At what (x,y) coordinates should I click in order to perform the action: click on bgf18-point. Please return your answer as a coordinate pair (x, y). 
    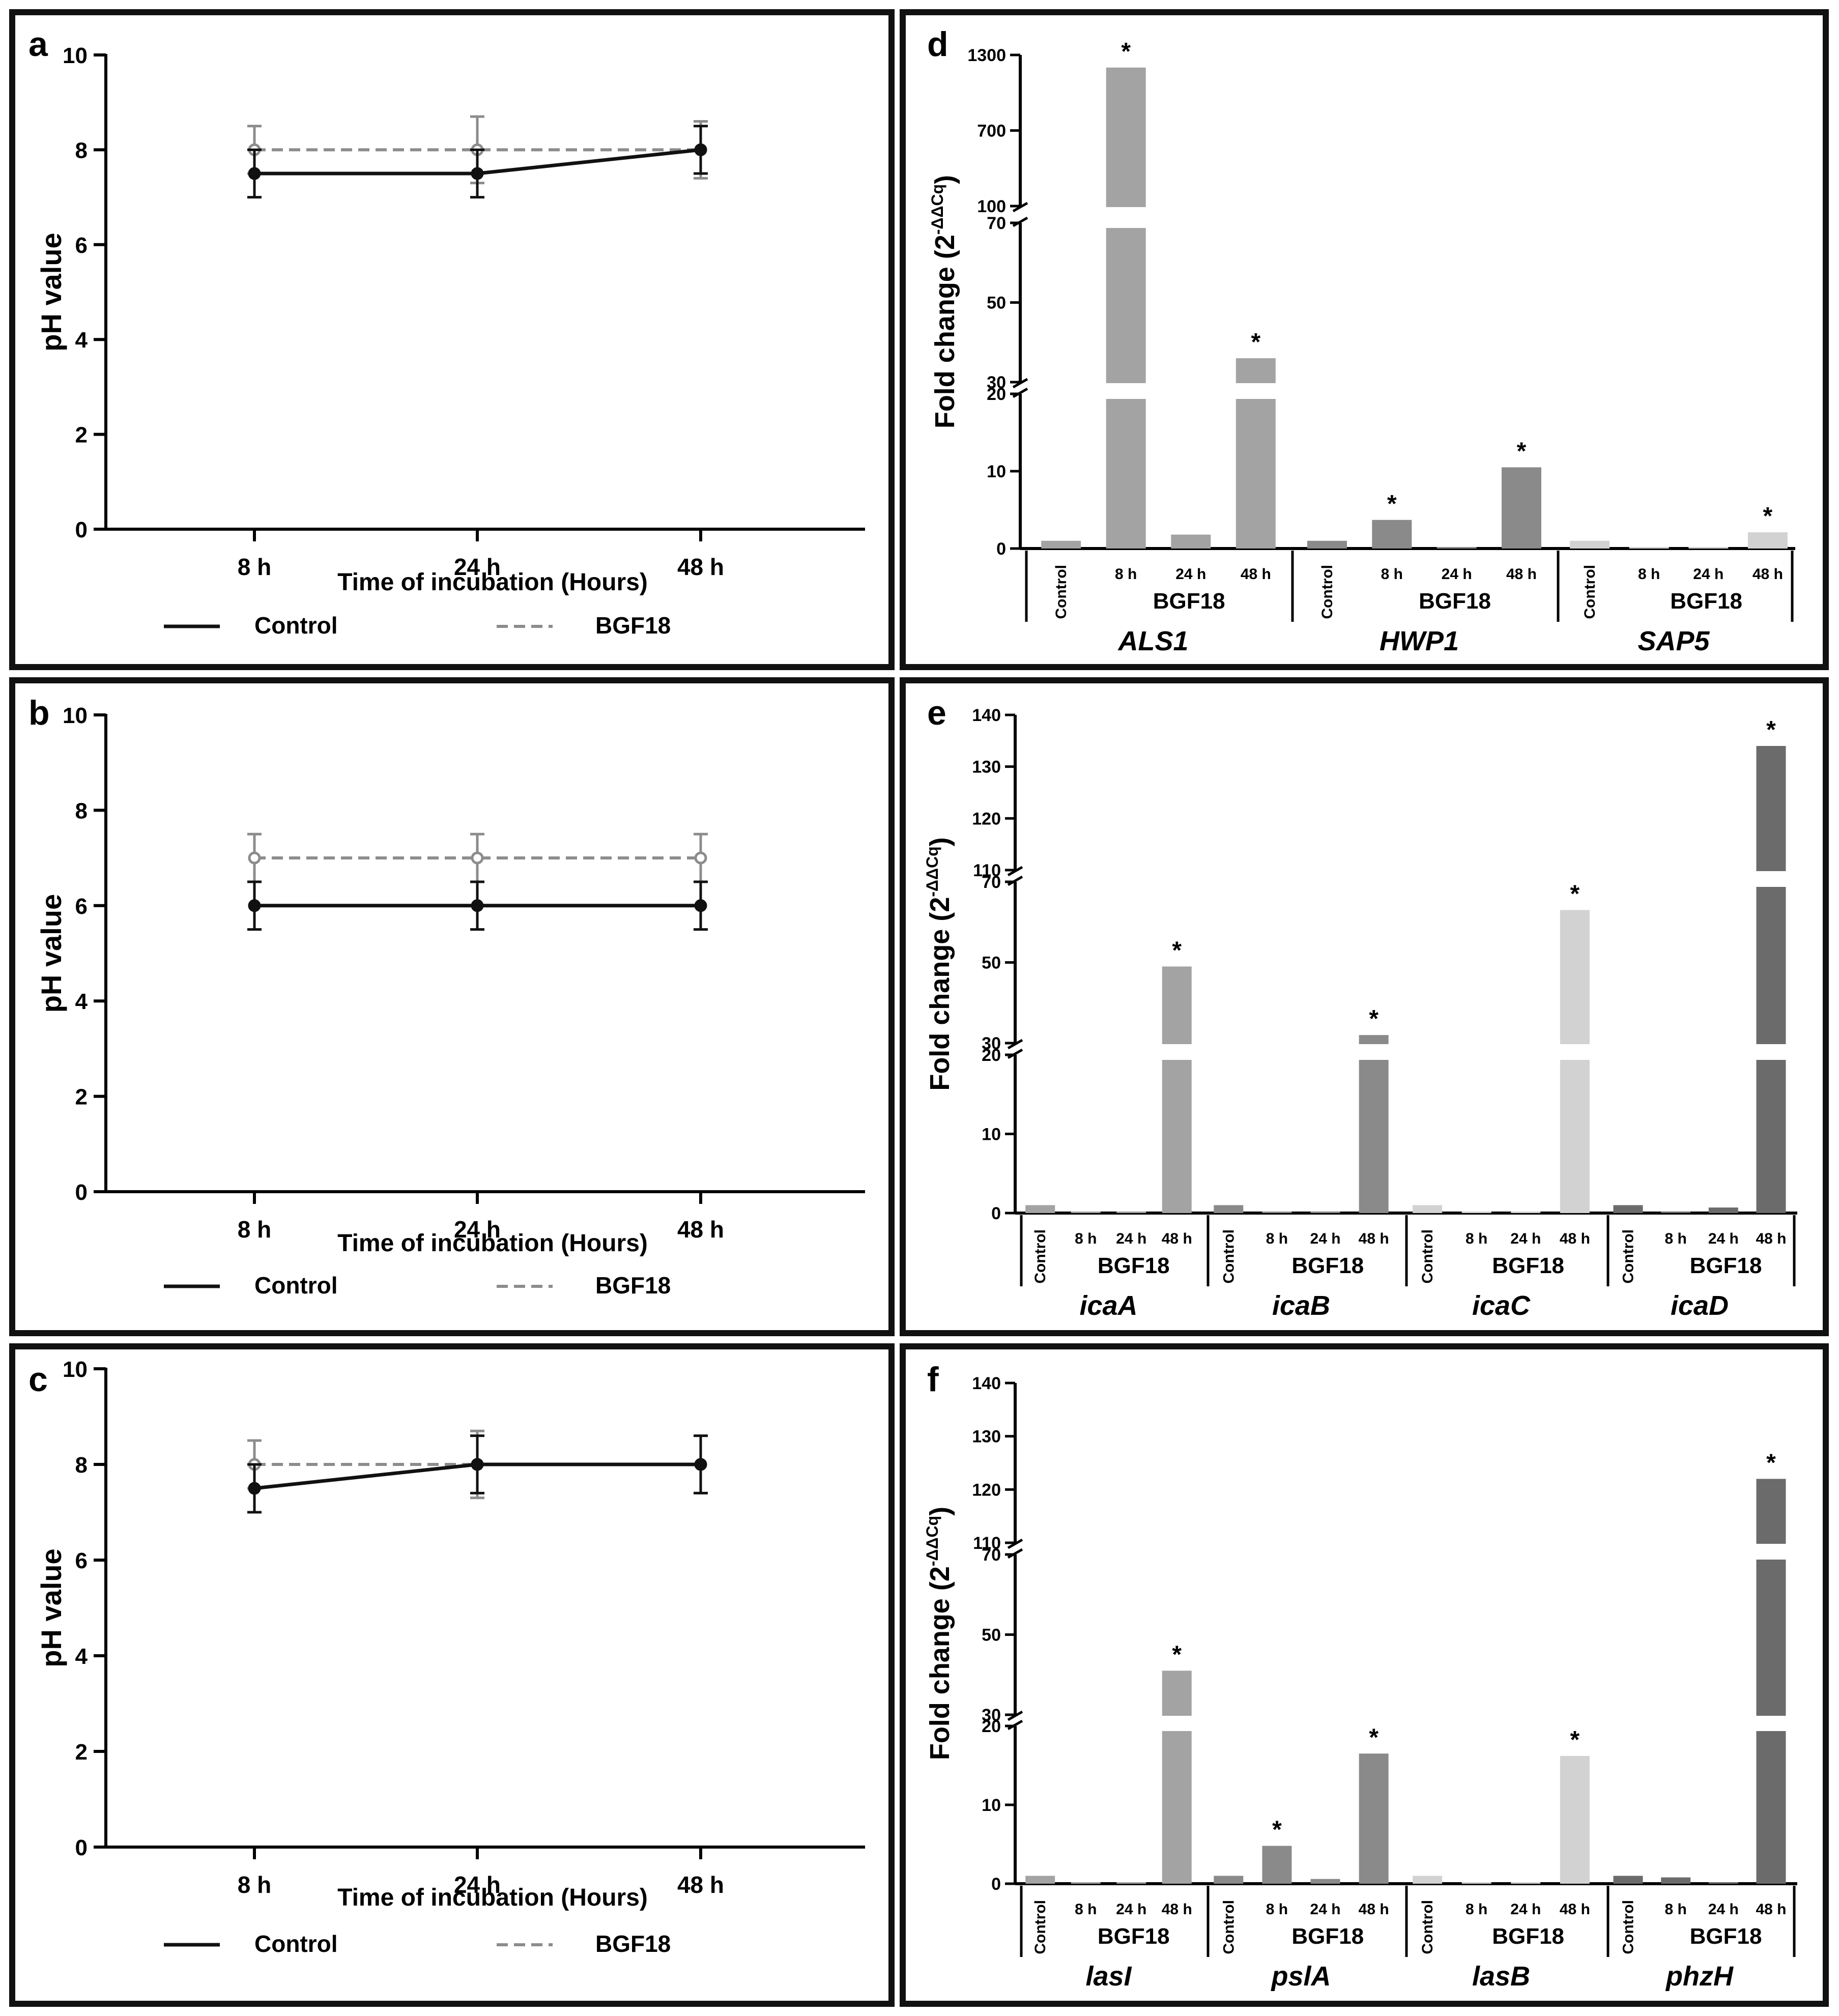
    Looking at the image, I should click on (478, 858).